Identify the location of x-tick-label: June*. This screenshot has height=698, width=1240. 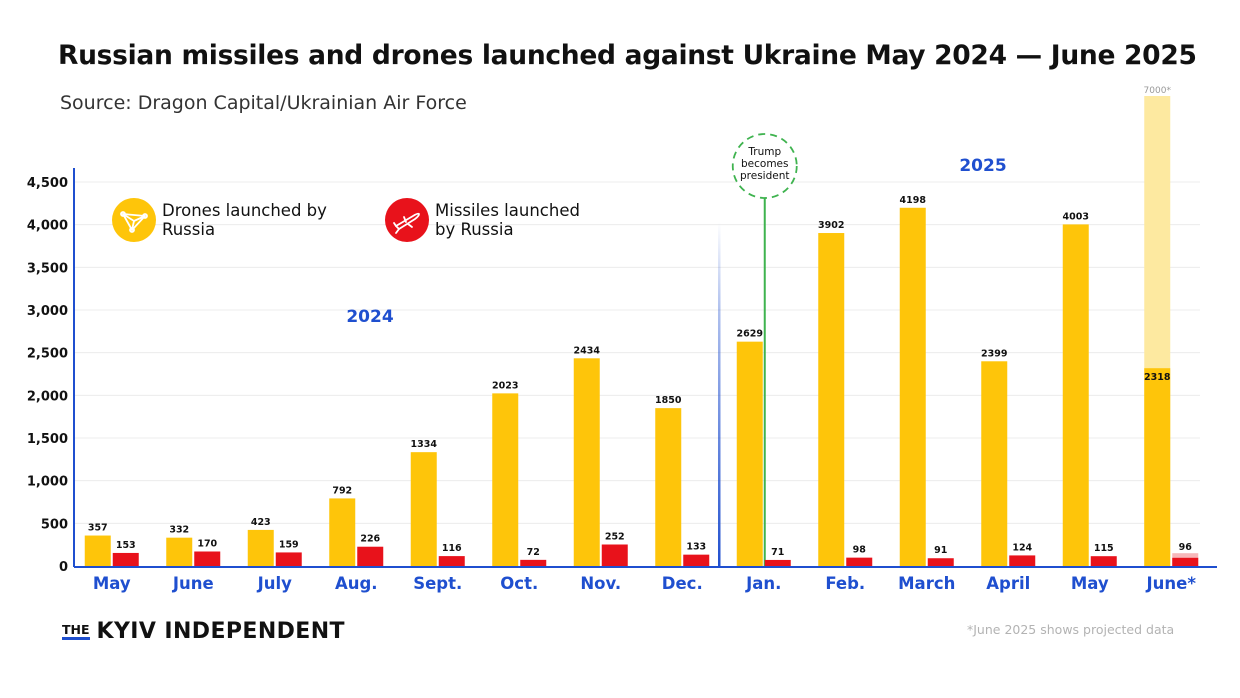
(1171, 583).